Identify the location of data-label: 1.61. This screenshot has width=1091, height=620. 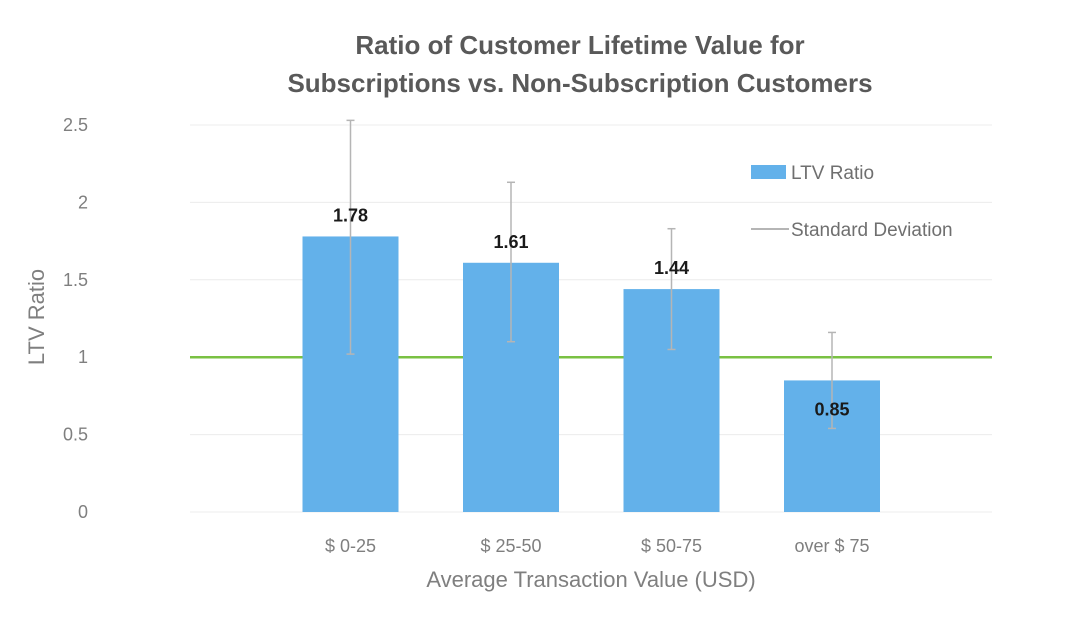
(510, 242).